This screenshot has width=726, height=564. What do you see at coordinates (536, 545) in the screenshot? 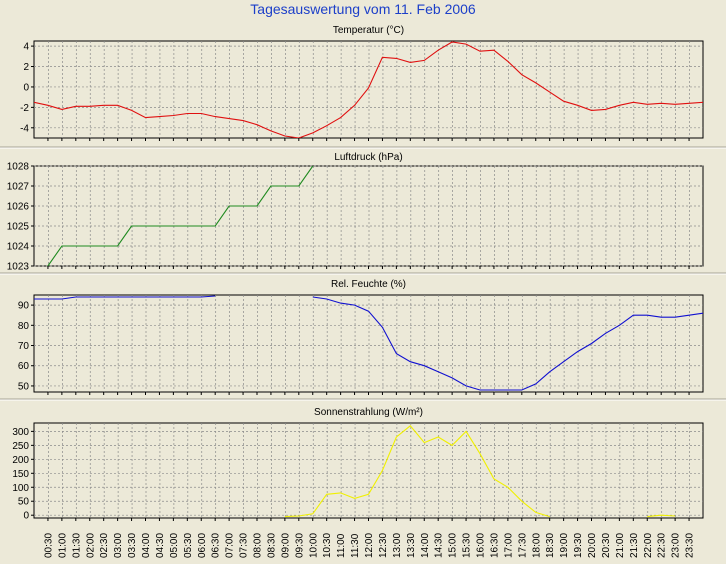
I see `x-tick-label: 18:00` at bounding box center [536, 545].